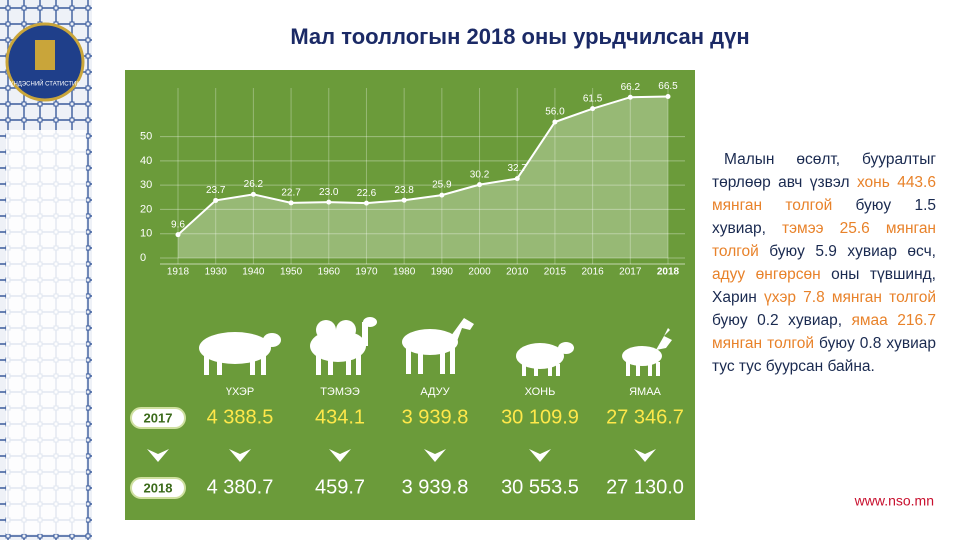  What do you see at coordinates (178, 224) in the screenshot?
I see `value-label: 9.6` at bounding box center [178, 224].